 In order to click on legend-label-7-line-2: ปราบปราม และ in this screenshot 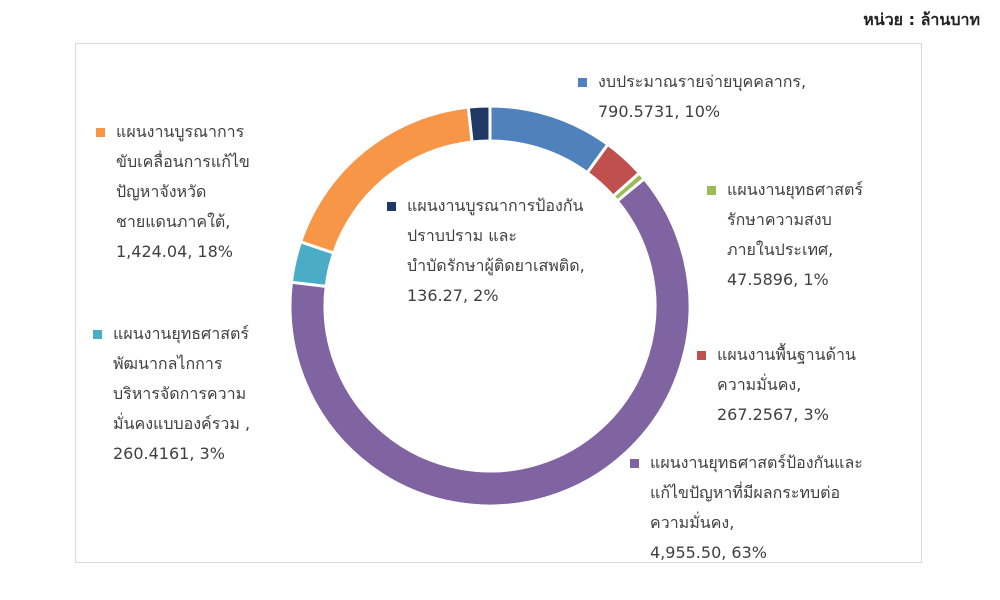, I will do `click(462, 235)`.